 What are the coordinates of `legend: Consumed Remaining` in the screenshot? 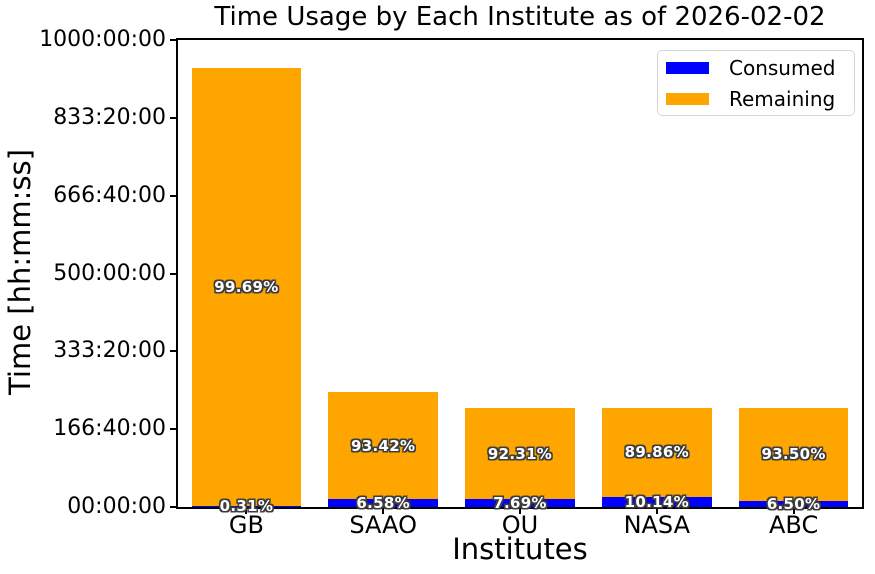 It's located at (756, 83).